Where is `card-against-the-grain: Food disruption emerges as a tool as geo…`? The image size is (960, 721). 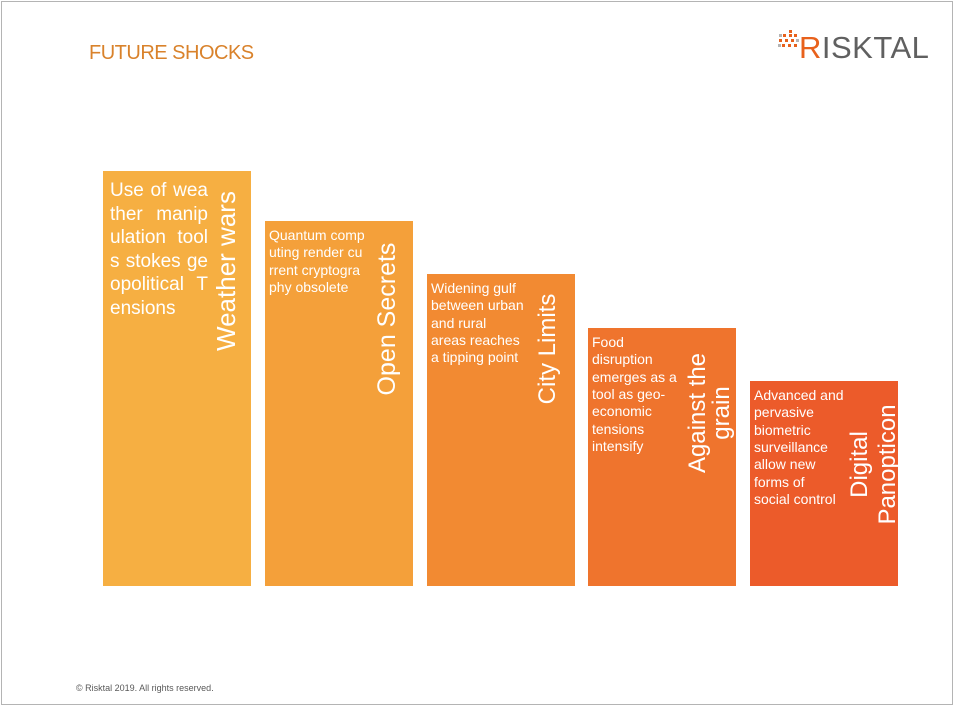
card-against-the-grain: Food disruption emerges as a tool as geo… is located at coordinates (662, 457).